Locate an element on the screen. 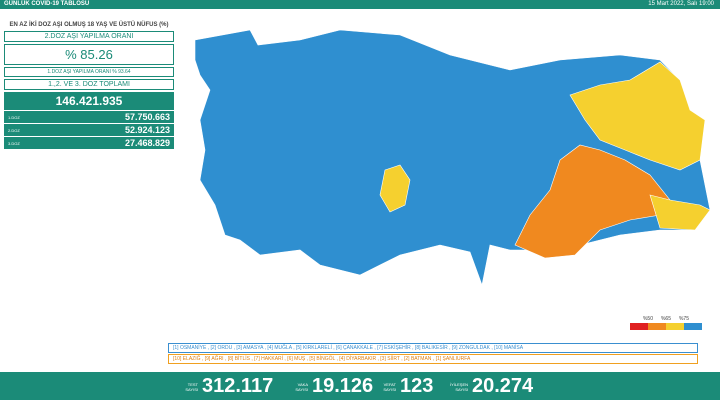 Image resolution: width=720 pixels, height=400 pixels. stat-value: 312.117 is located at coordinates (238, 386).